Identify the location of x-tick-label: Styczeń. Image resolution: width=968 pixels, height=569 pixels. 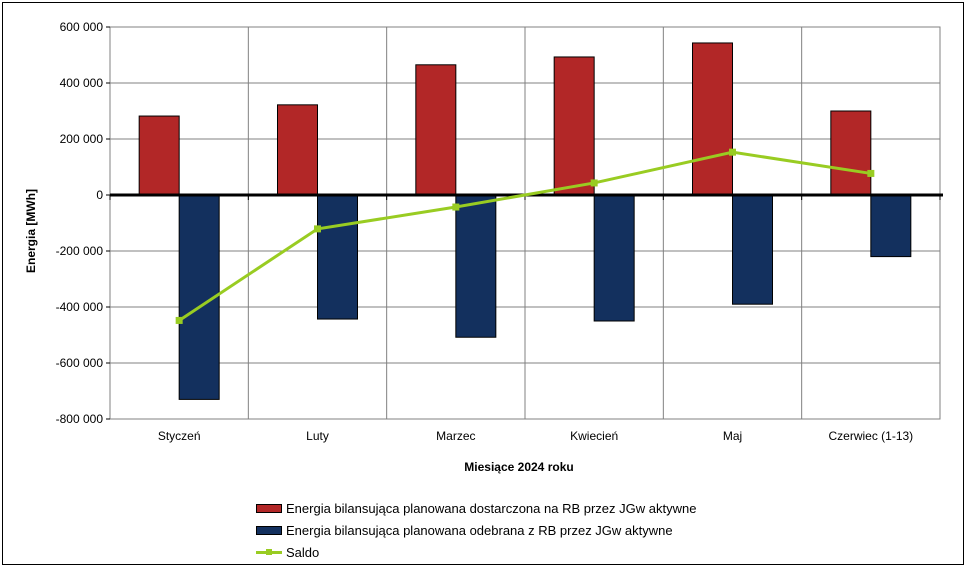
(179, 436).